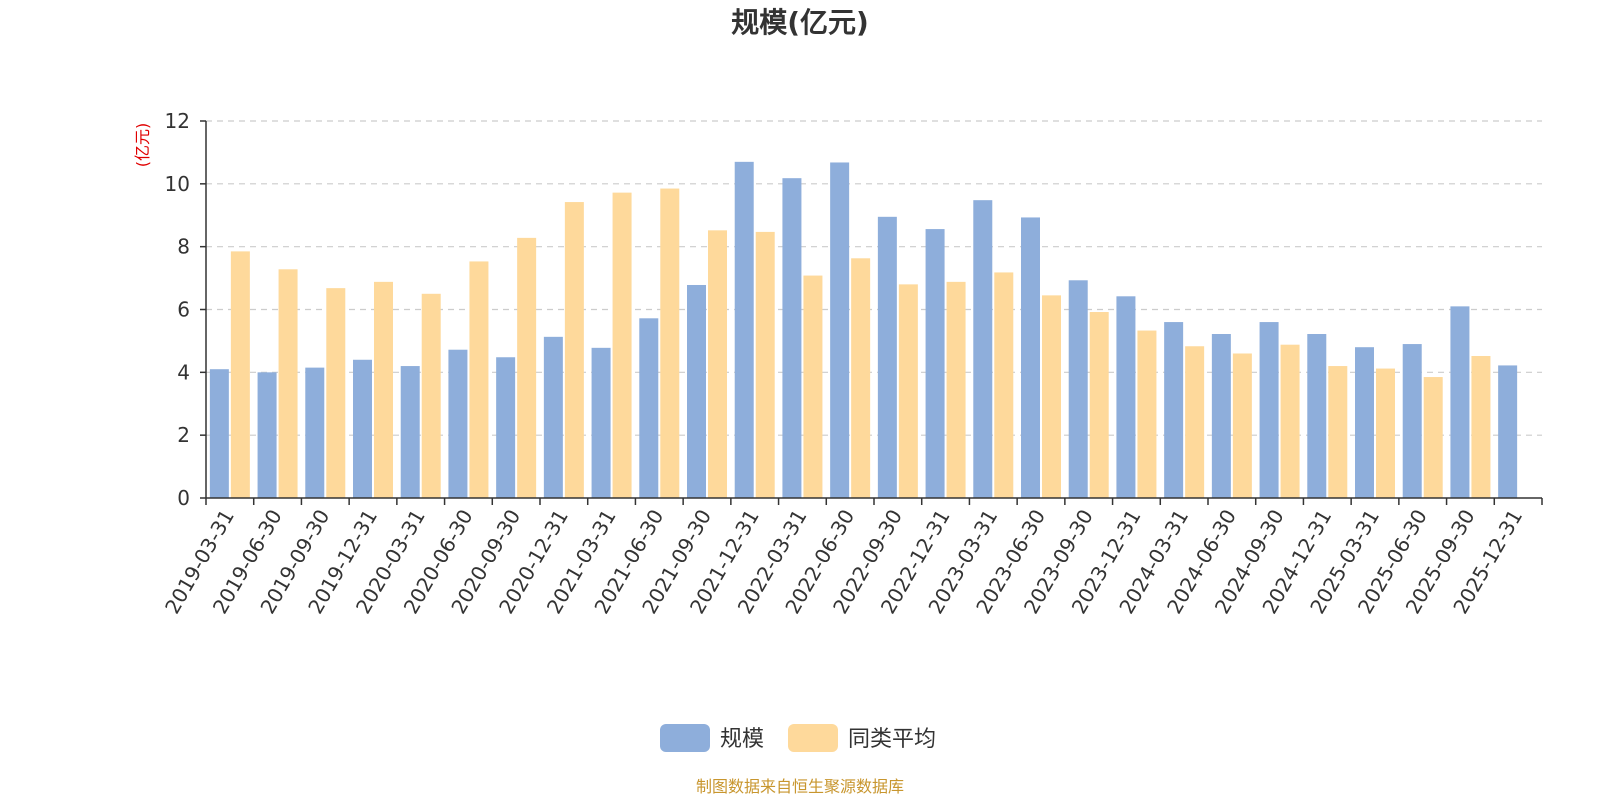  I want to click on legend-item-scale: 规模, so click(712, 738).